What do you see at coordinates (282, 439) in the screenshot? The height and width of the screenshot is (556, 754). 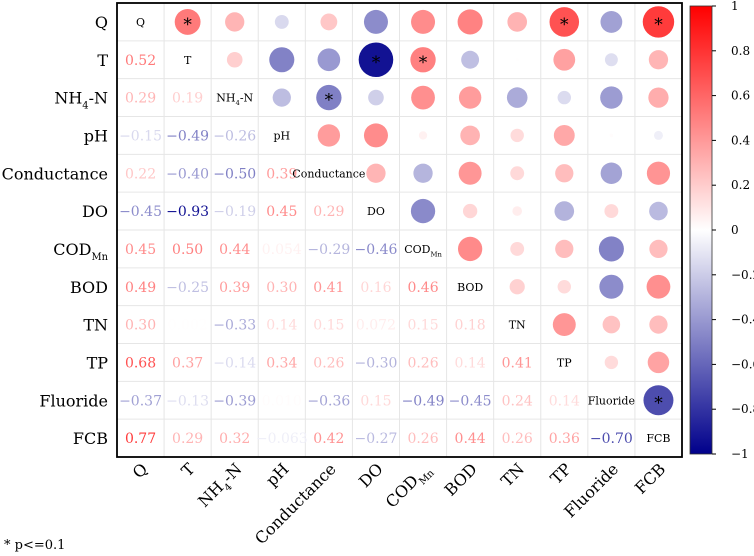 I see `correlation-label: −0.063` at bounding box center [282, 439].